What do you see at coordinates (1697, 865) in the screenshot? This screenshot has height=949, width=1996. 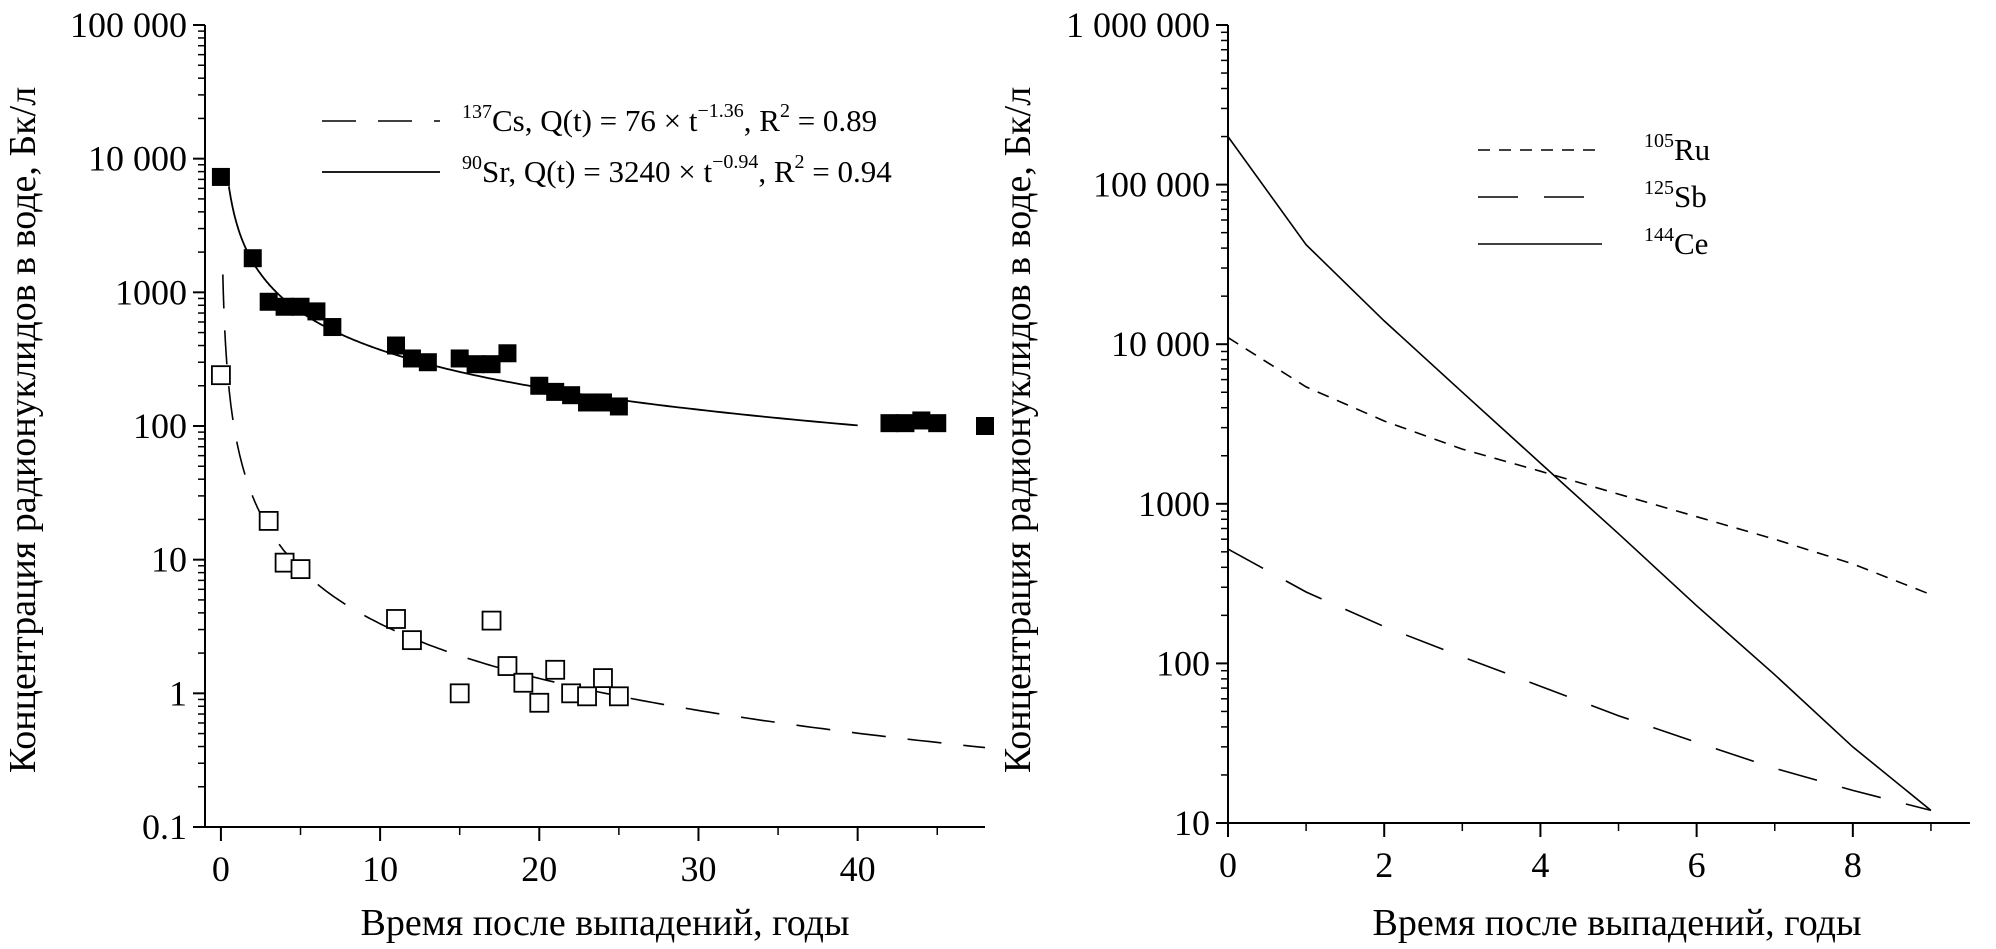 I see `right-x-tick-label: 6` at bounding box center [1697, 865].